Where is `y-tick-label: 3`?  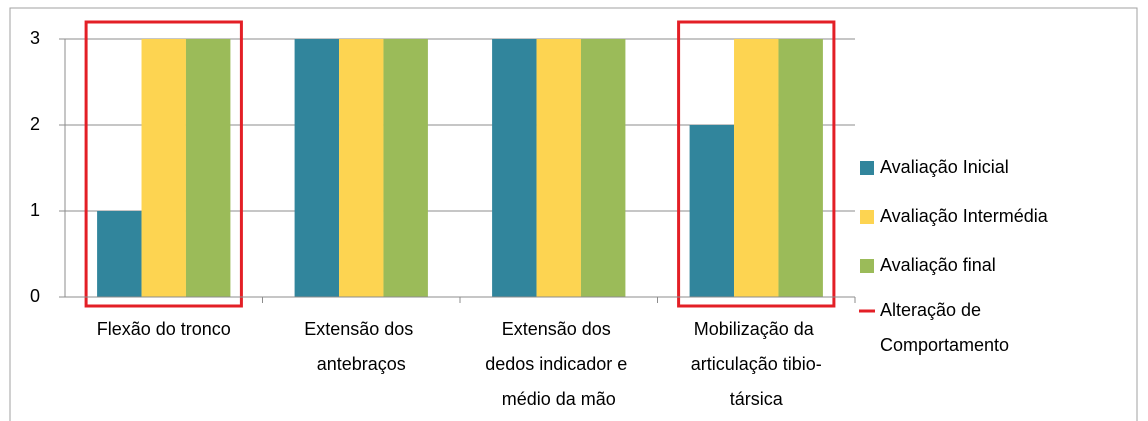 y-tick-label: 3 is located at coordinates (35, 38).